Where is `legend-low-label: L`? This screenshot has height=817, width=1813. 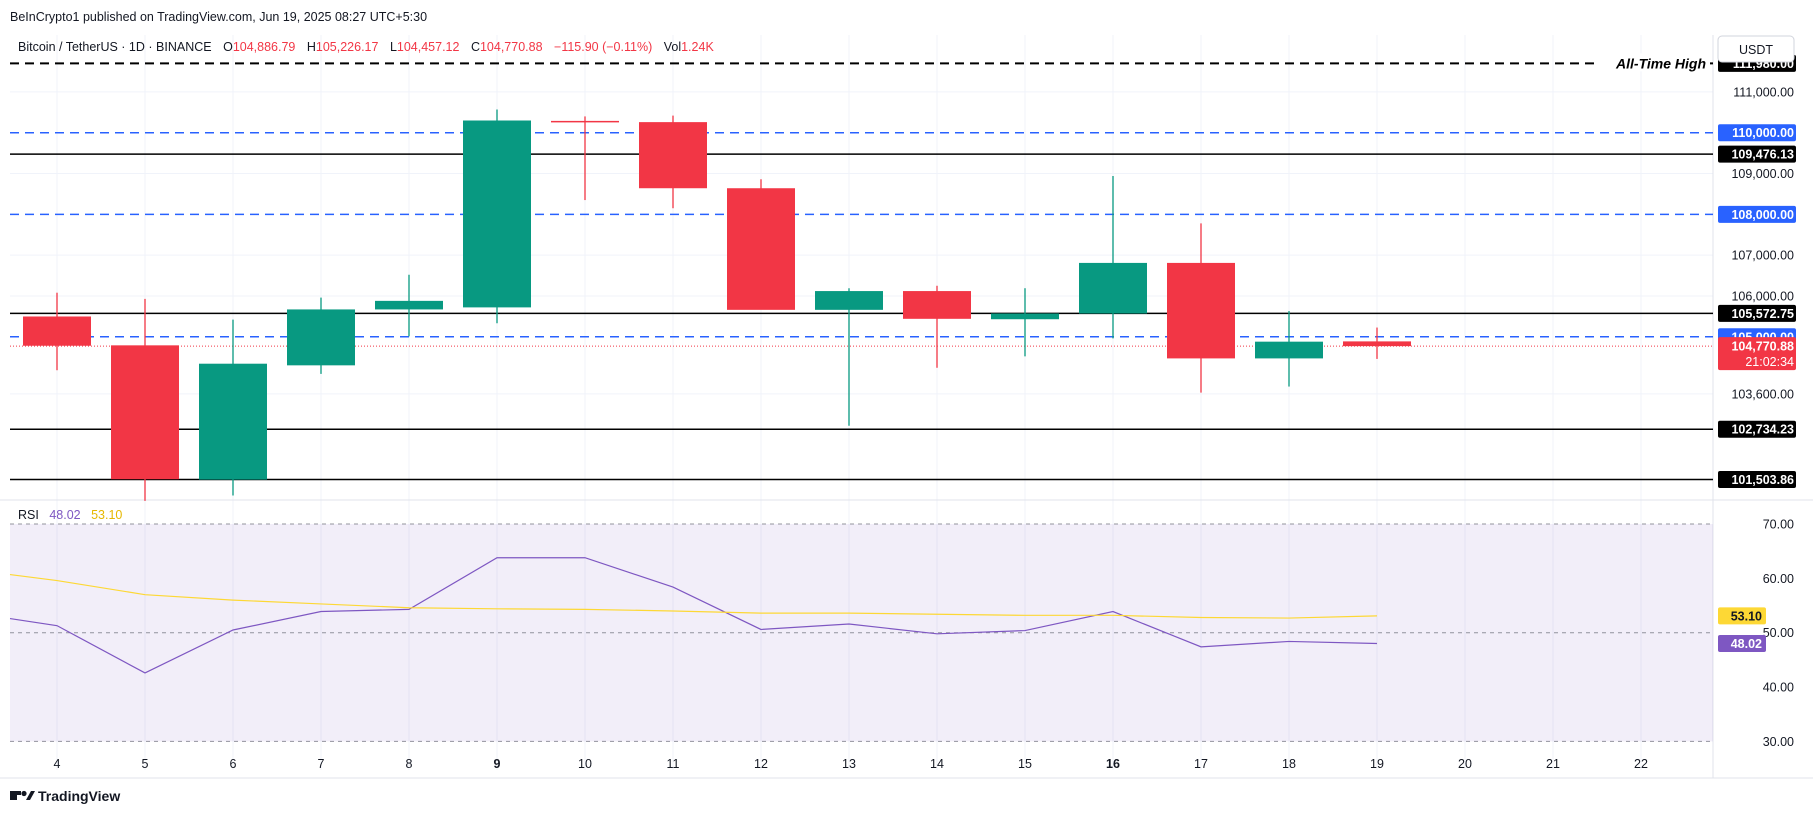 legend-low-label: L is located at coordinates (393, 47).